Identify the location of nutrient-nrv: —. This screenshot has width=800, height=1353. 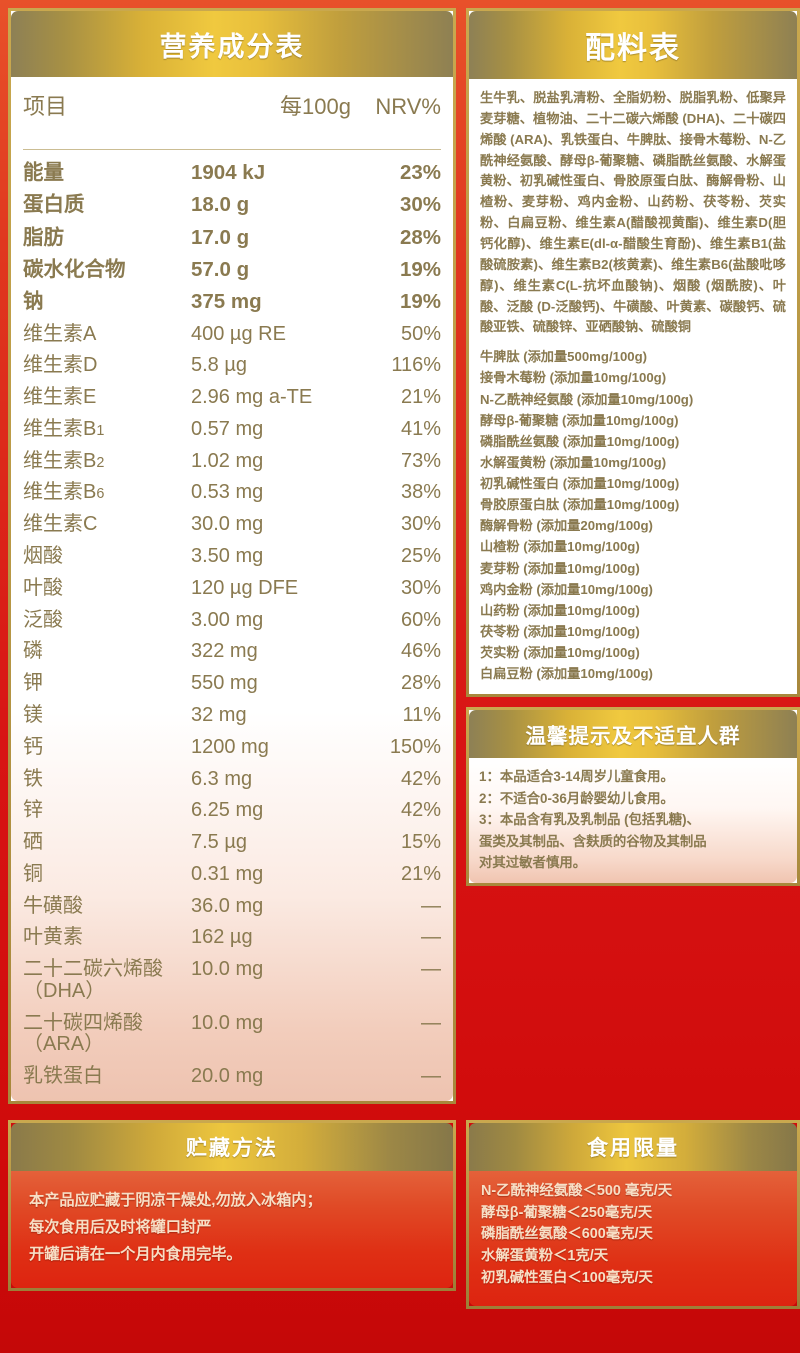
(431, 1022).